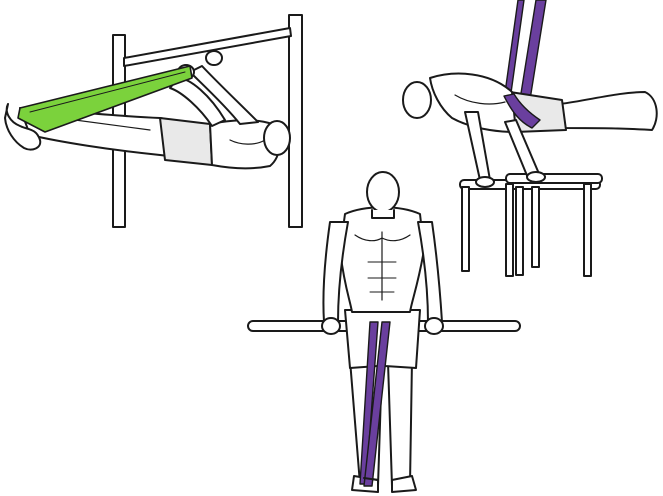 Image resolution: width=663 pixels, height=496 pixels. I want to click on purple-band-hip-loop, so click(522, 111).